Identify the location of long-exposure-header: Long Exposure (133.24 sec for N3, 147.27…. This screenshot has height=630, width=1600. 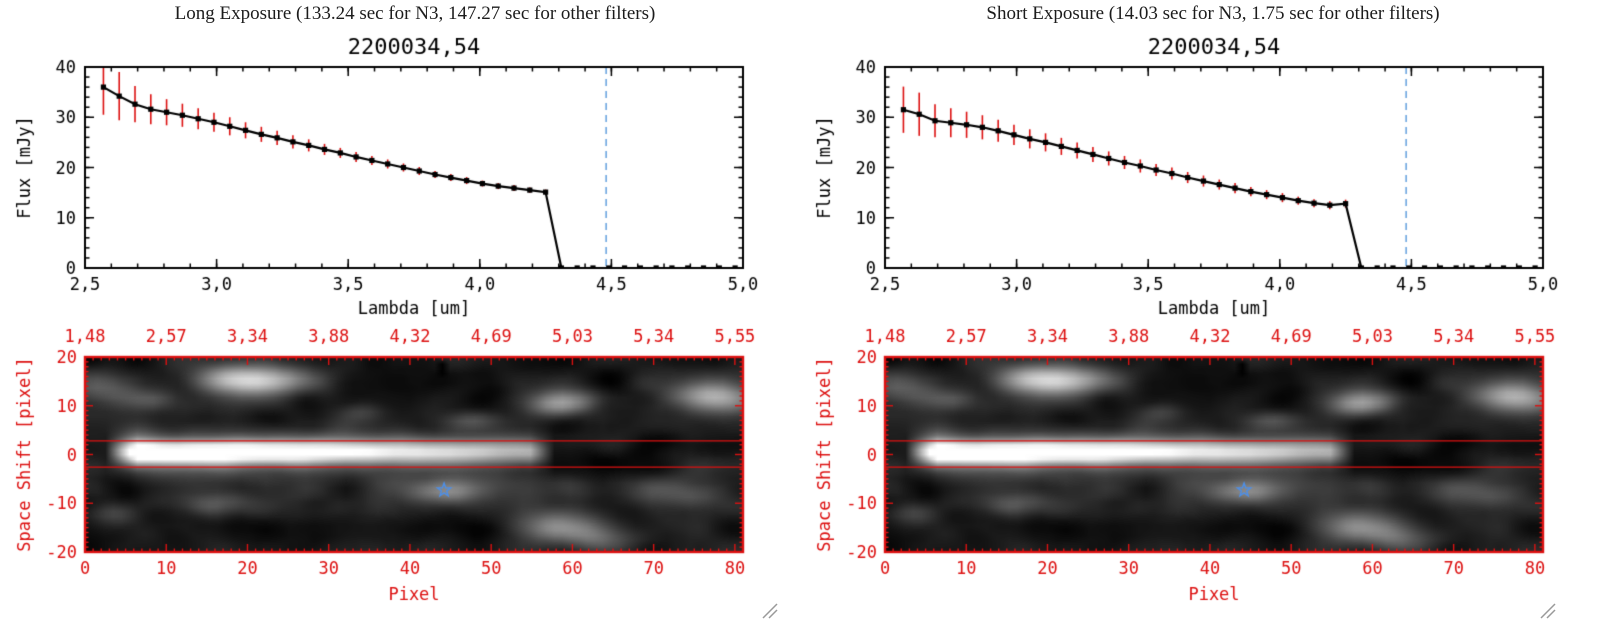
(415, 13).